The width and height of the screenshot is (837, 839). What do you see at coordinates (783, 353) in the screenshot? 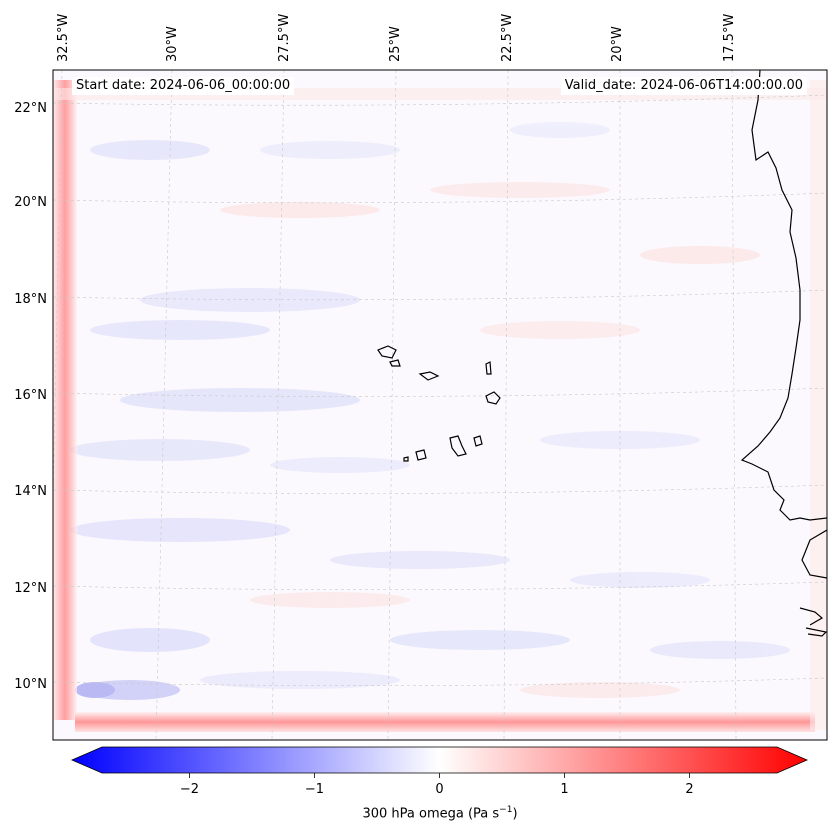
I see `african-coastline` at bounding box center [783, 353].